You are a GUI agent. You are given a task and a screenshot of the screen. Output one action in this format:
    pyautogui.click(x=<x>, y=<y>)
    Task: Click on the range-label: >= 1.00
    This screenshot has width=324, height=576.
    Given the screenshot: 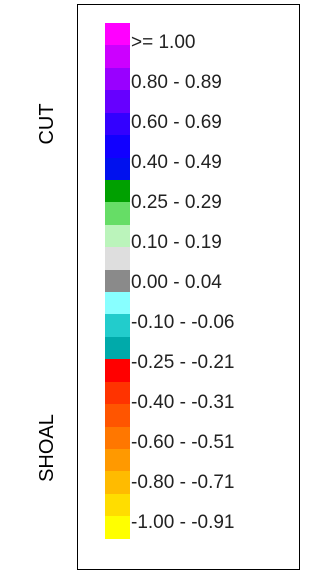 What is the action you would take?
    pyautogui.click(x=163, y=42)
    